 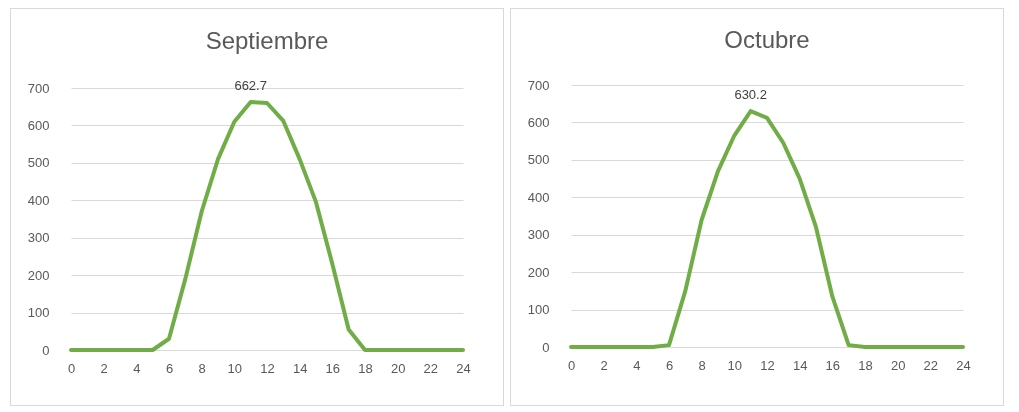 I want to click on chart-title: Septiembre, so click(x=267, y=40).